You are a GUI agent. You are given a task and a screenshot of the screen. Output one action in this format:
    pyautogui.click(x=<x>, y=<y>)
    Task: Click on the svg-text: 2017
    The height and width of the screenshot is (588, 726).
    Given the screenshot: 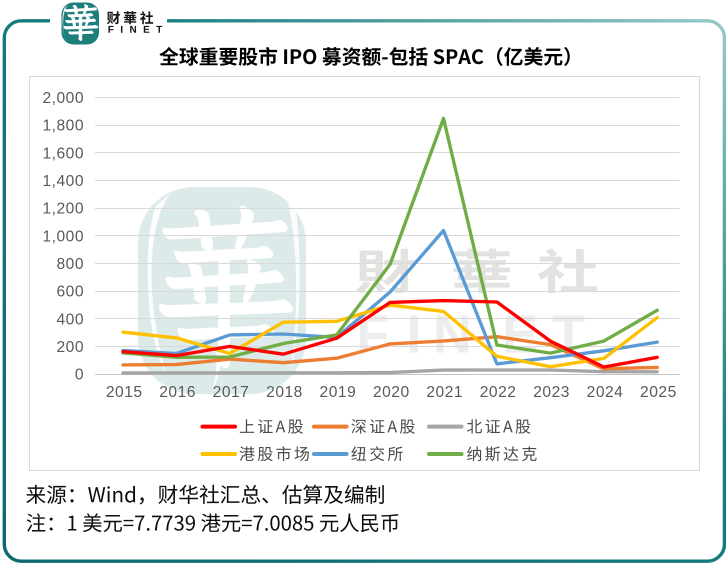 What is the action you would take?
    pyautogui.click(x=231, y=392)
    